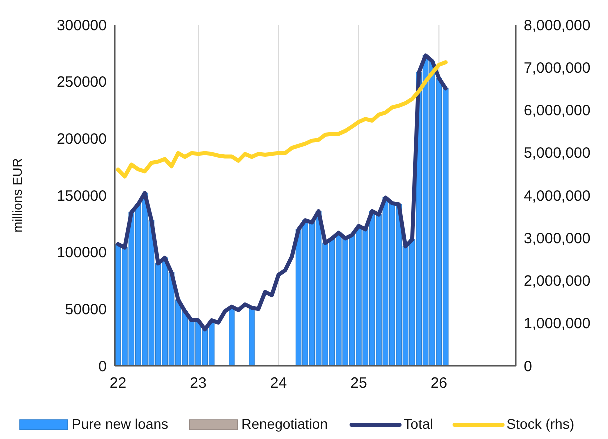 The height and width of the screenshot is (439, 608). Describe the element at coordinates (359, 383) in the screenshot. I see `x-tick-label: 25` at that location.